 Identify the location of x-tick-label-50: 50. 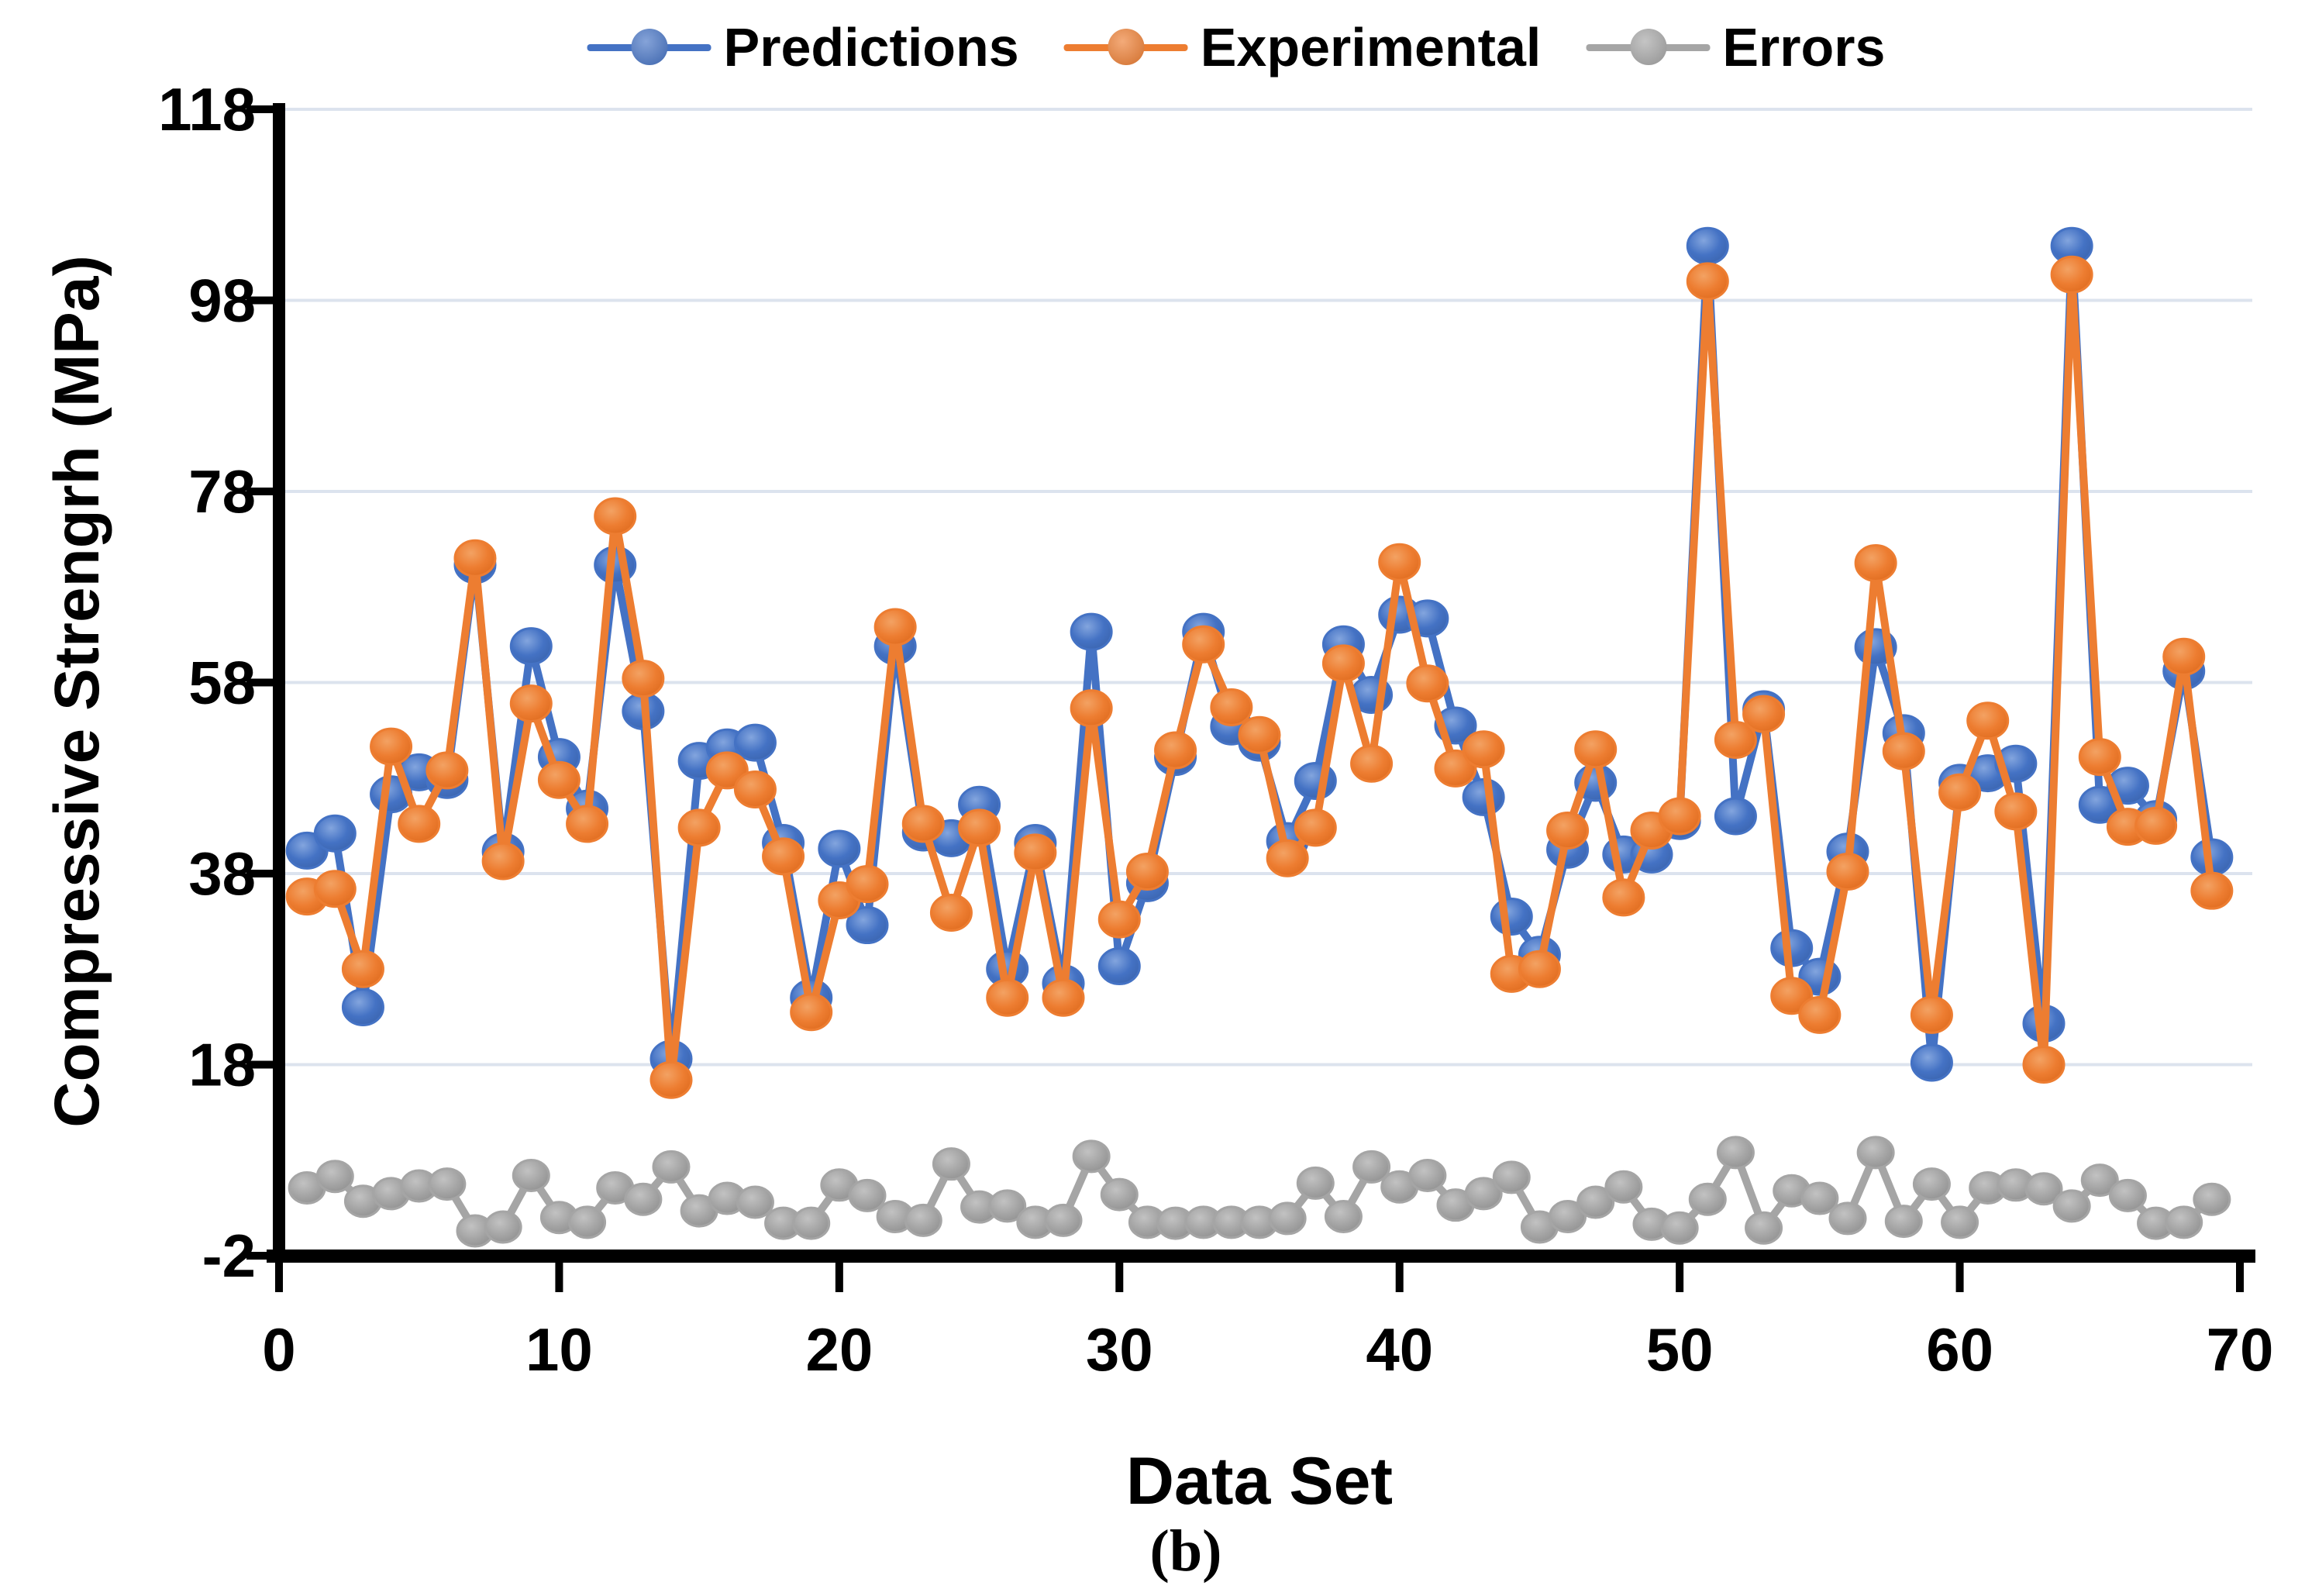
(1680, 1349).